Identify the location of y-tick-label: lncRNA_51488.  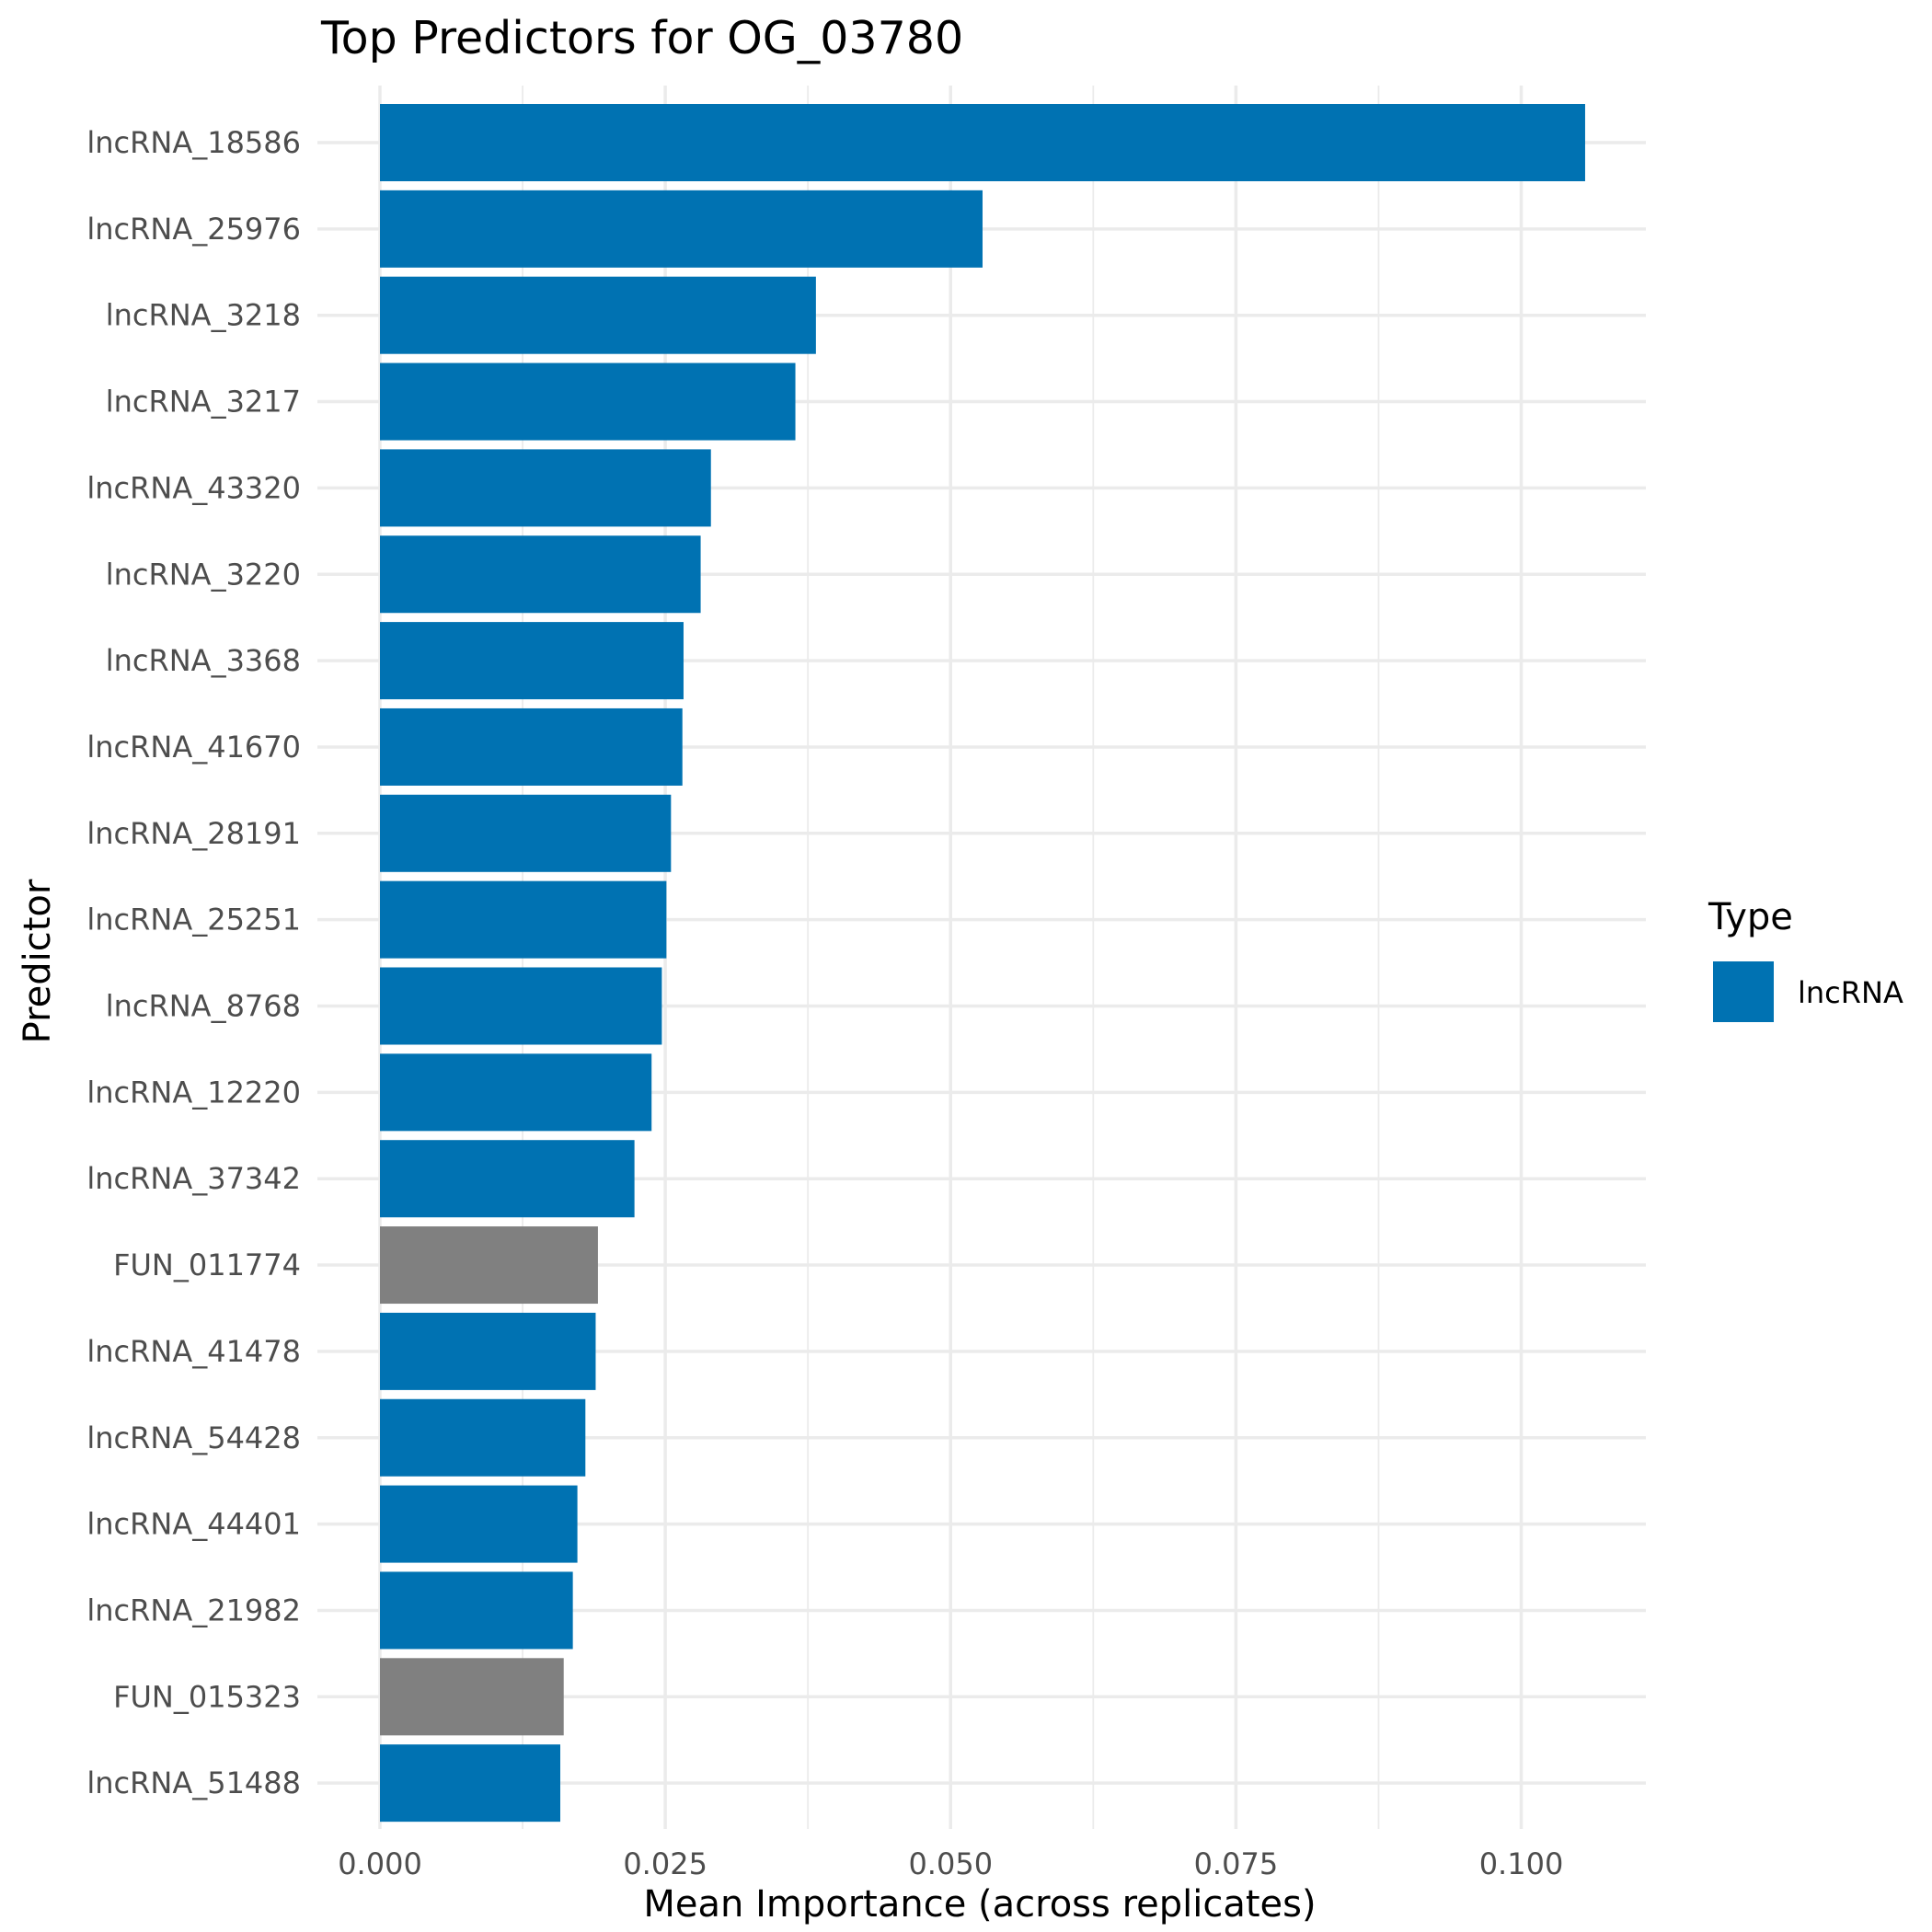
(193, 1782).